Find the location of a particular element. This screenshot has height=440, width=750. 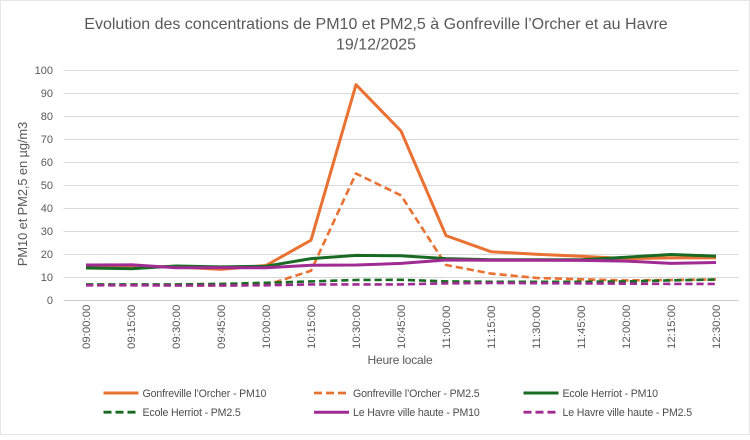

svg-text: 100 is located at coordinates (44, 71).